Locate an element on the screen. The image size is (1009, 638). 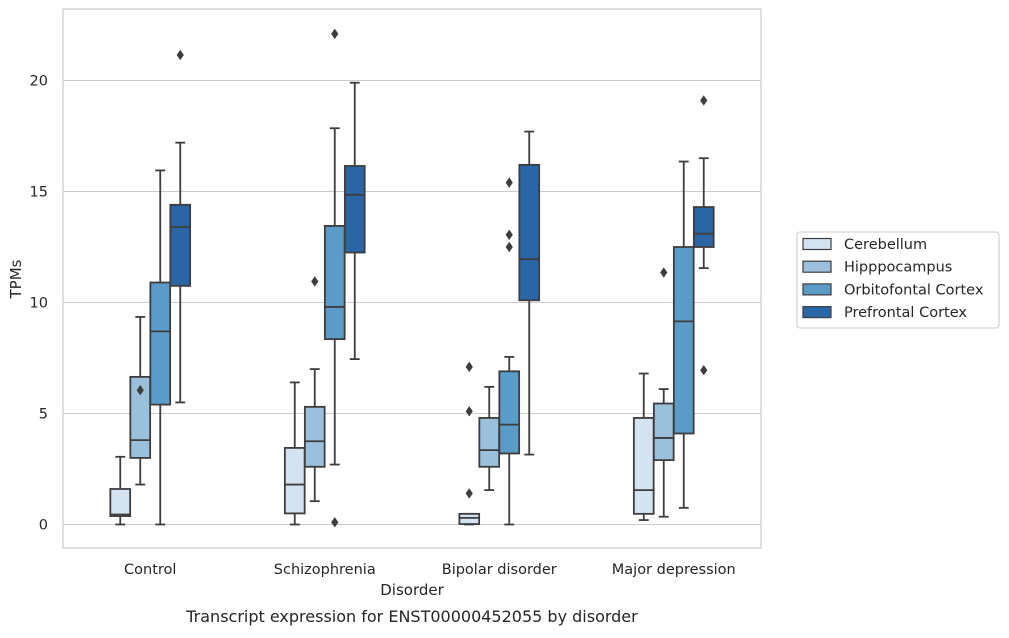
x-tick-label: Schizophrenia is located at coordinates (325, 570).